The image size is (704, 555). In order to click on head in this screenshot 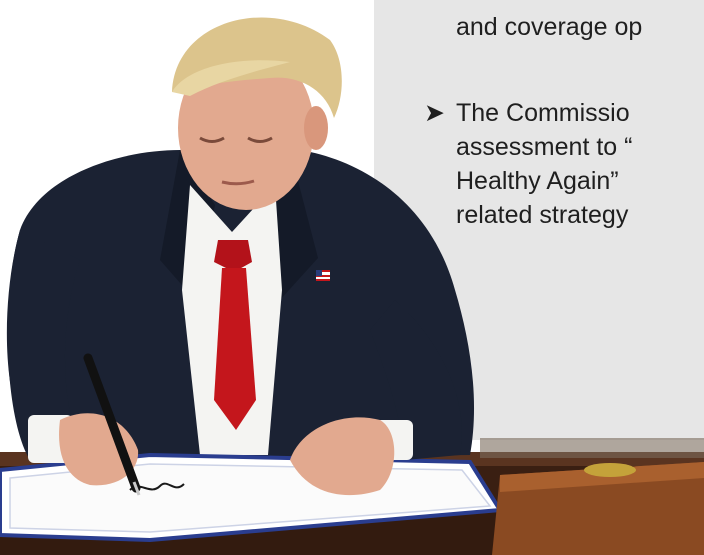, I will do `click(257, 113)`.